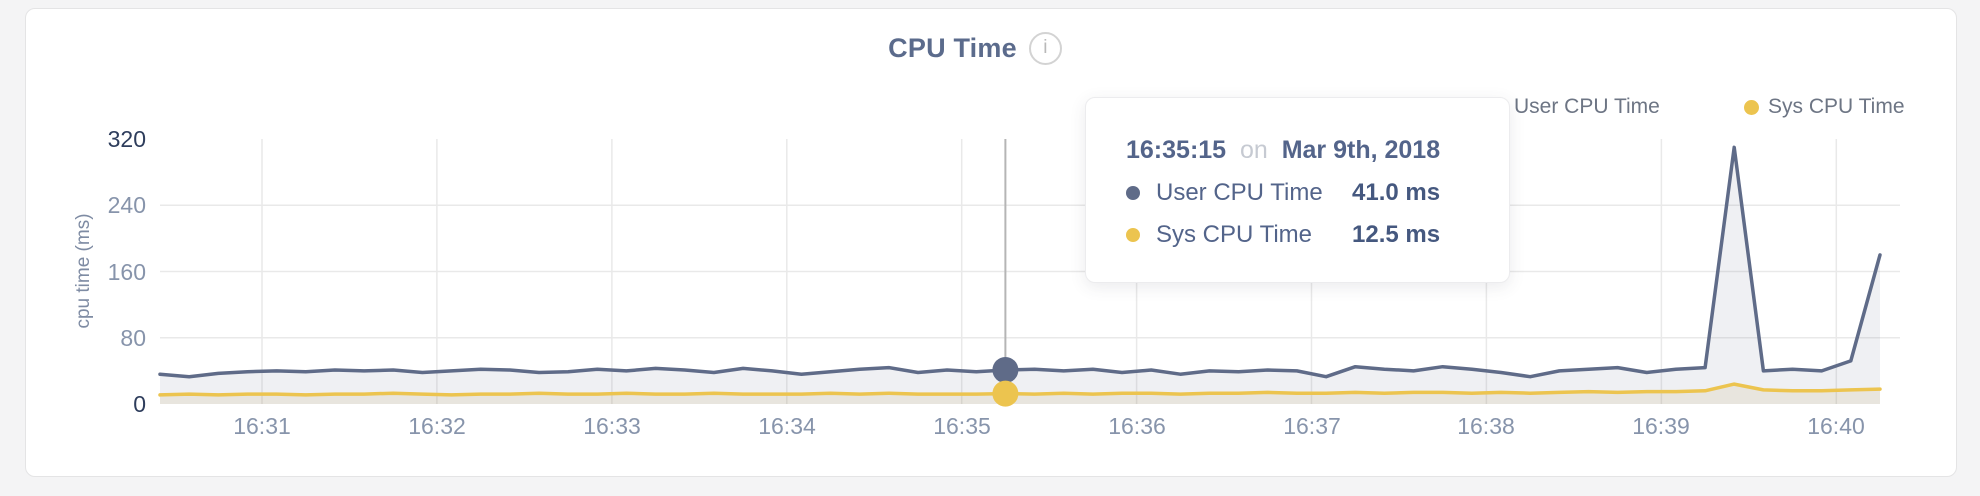 This screenshot has width=1980, height=496. What do you see at coordinates (1005, 370) in the screenshot?
I see `hover-dot-user` at bounding box center [1005, 370].